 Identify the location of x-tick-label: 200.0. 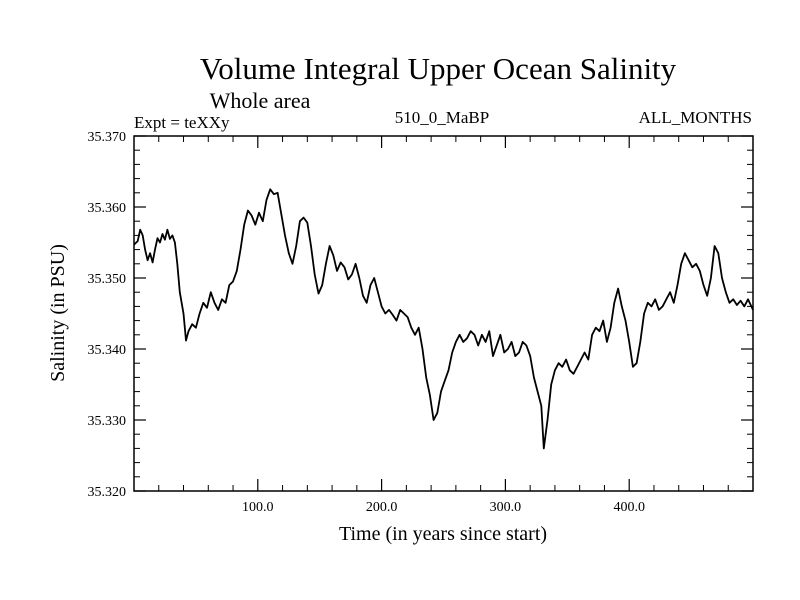
(382, 507).